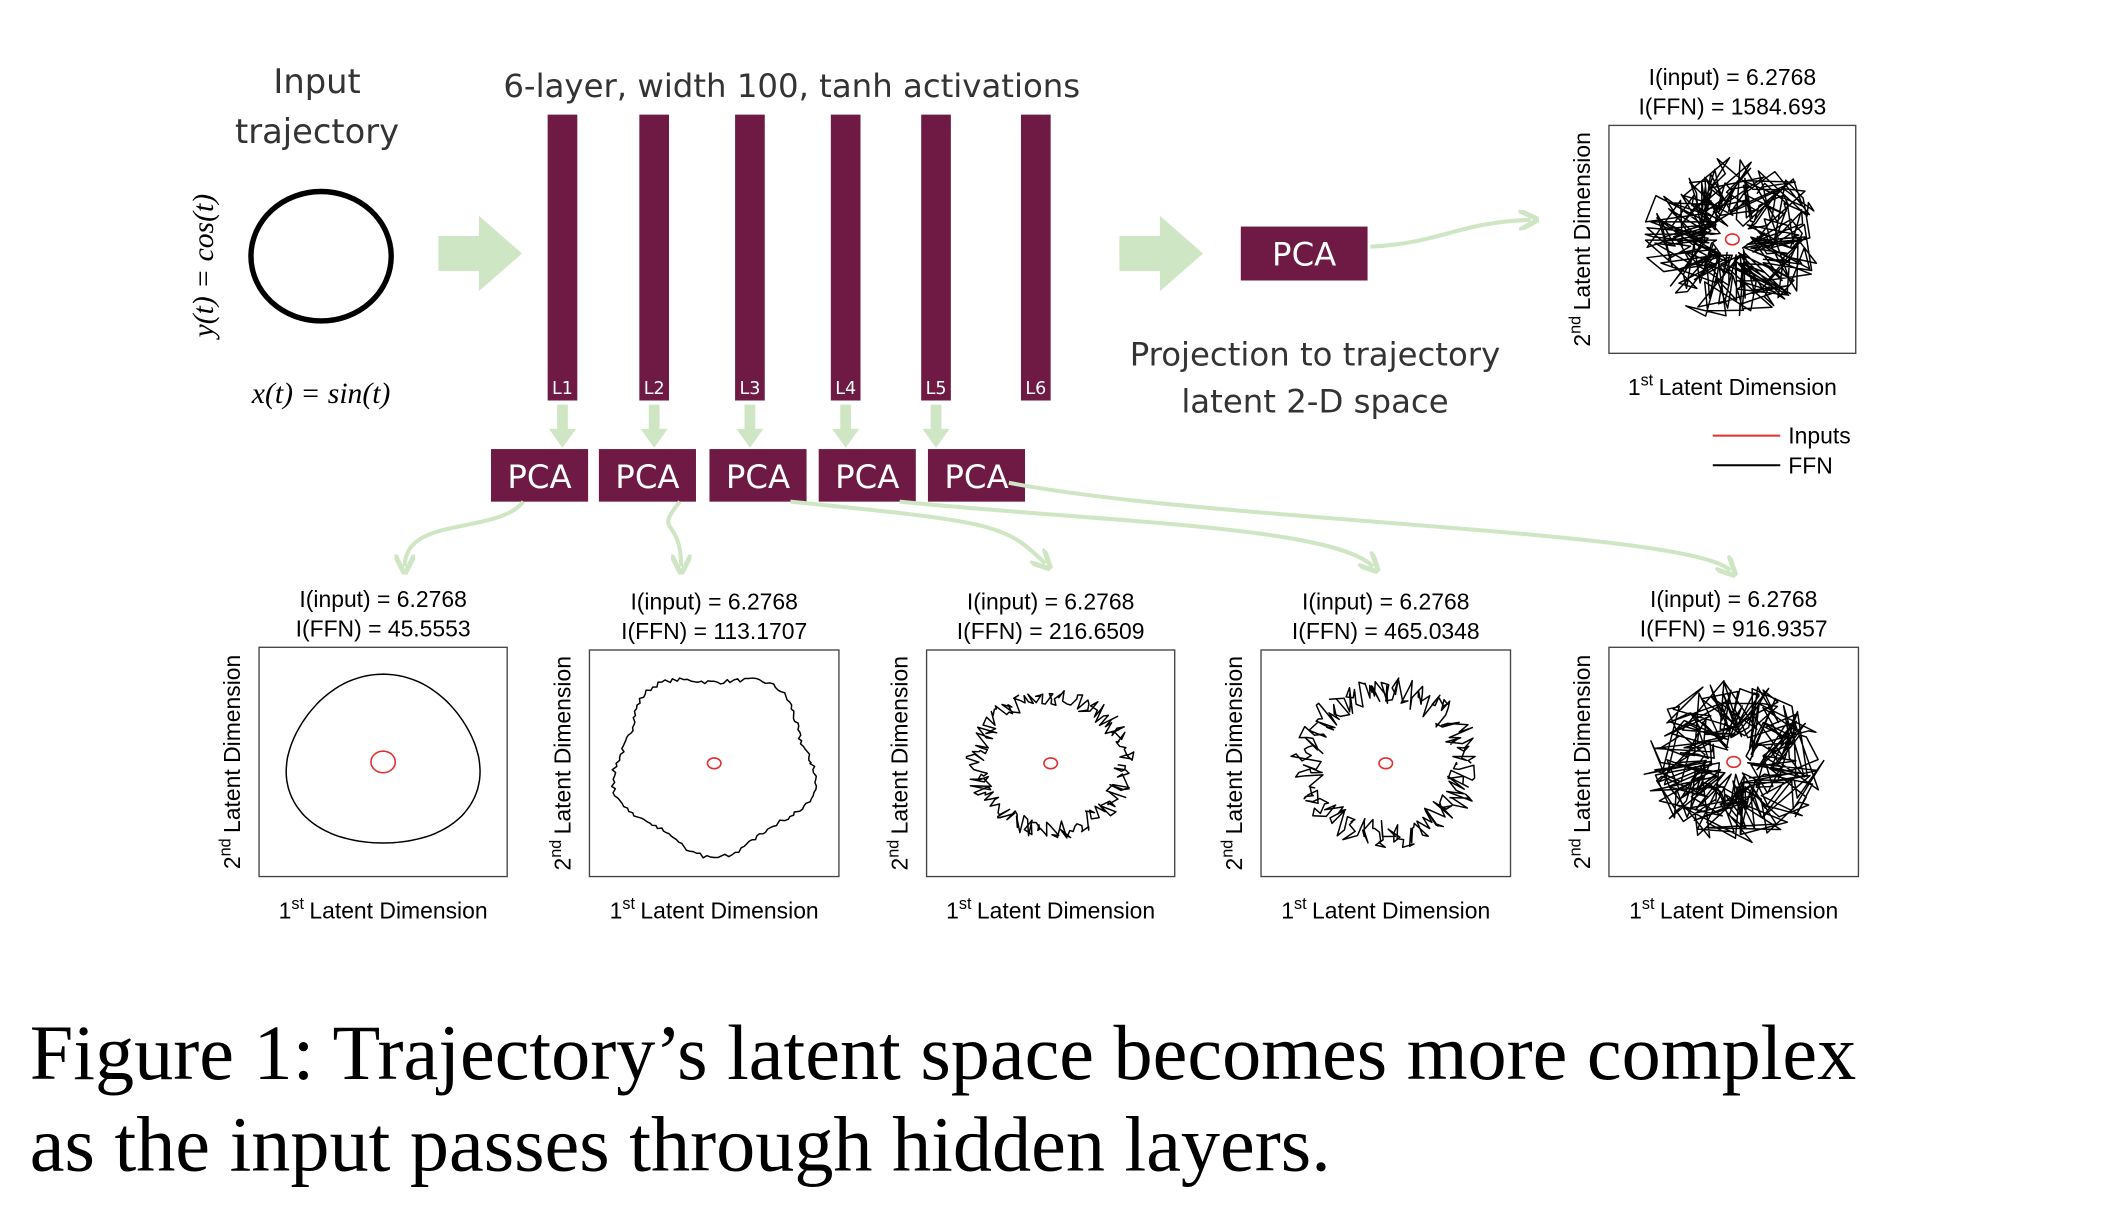  I want to click on plot-info: I(FFN) = 916.9357, so click(1734, 629).